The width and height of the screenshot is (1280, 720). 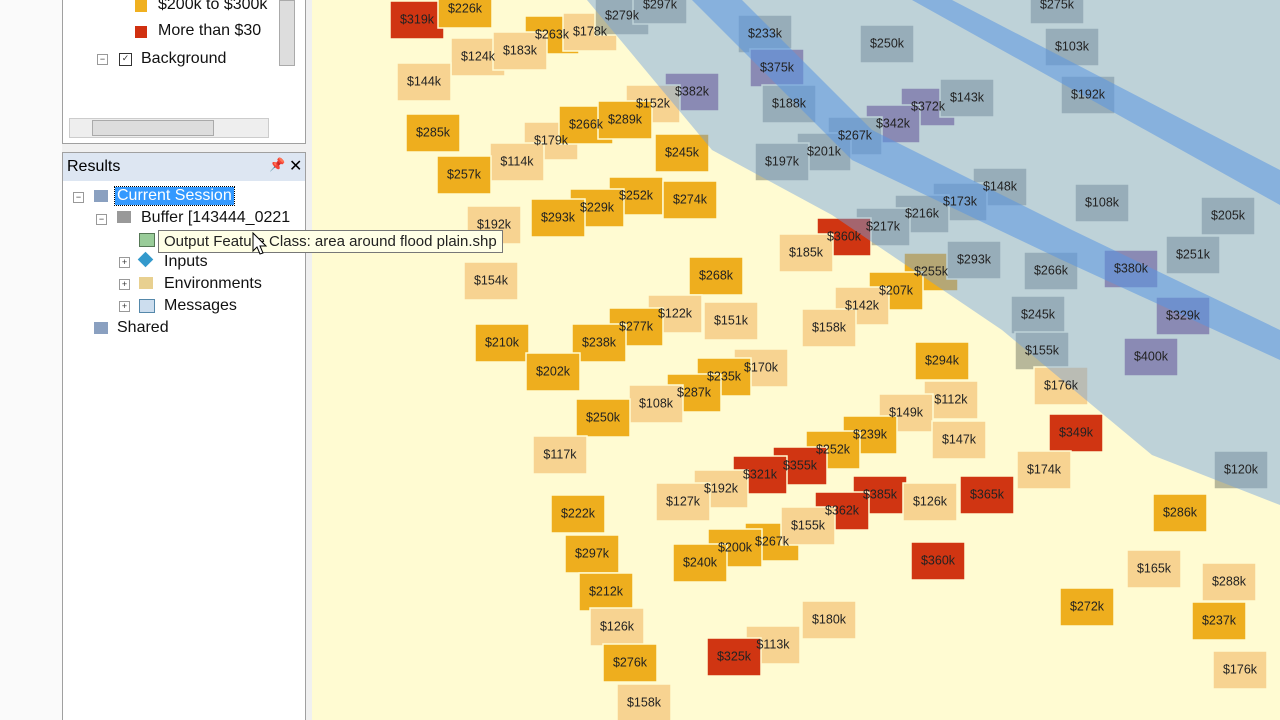 What do you see at coordinates (277, 164) in the screenshot?
I see `pin-button: 📌` at bounding box center [277, 164].